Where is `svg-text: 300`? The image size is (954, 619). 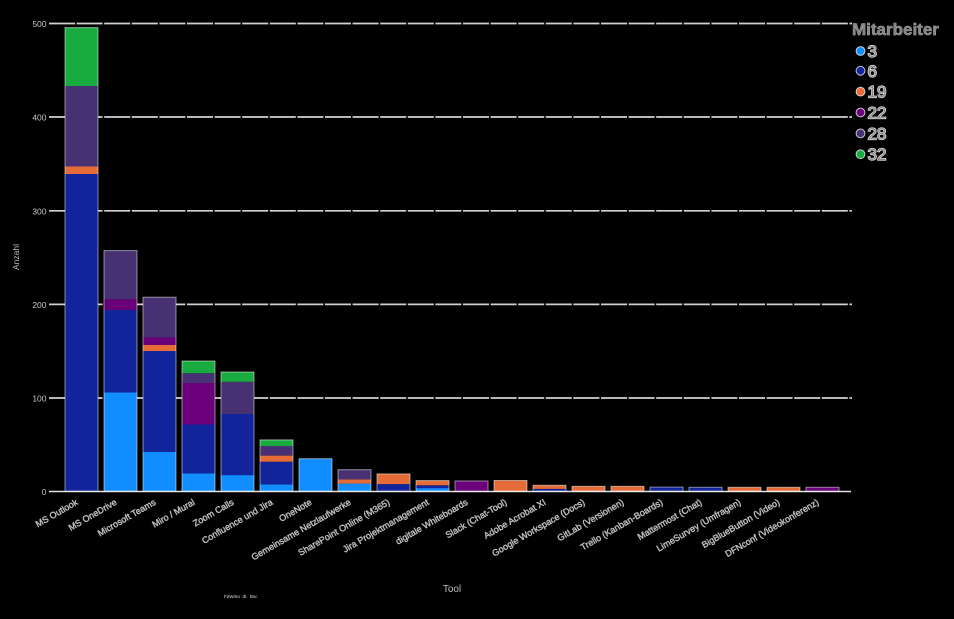
svg-text: 300 is located at coordinates (39, 211).